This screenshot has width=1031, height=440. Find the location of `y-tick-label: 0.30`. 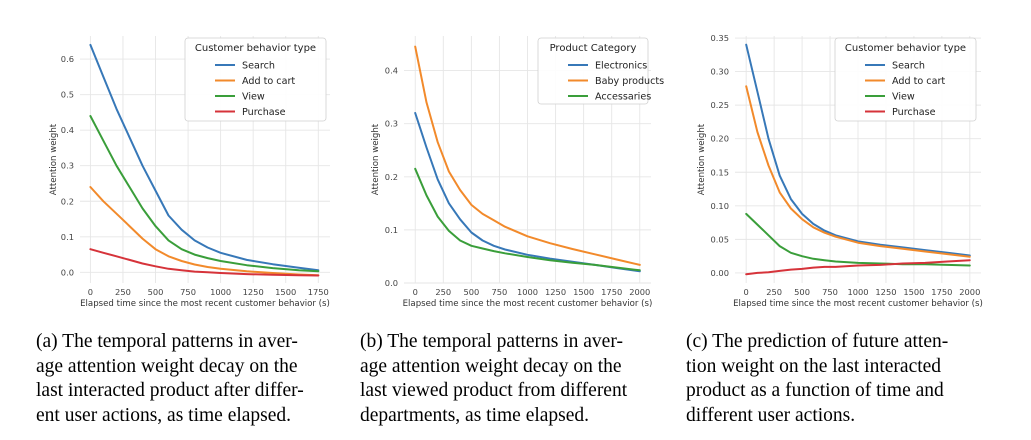

y-tick-label: 0.30 is located at coordinates (720, 72).